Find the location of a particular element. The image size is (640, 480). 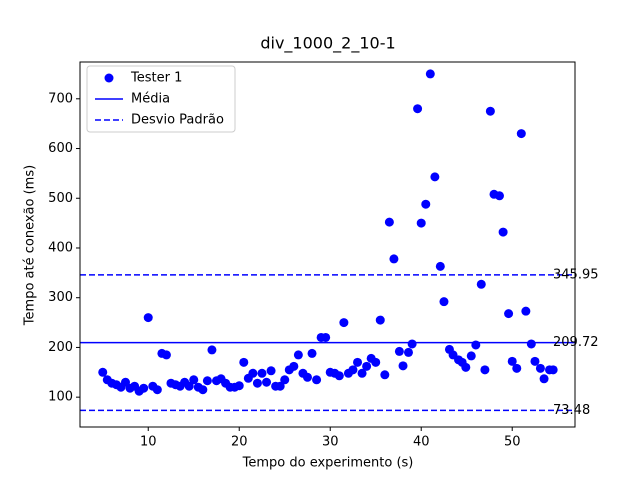

y-tick-label: 500 is located at coordinates (60, 198).